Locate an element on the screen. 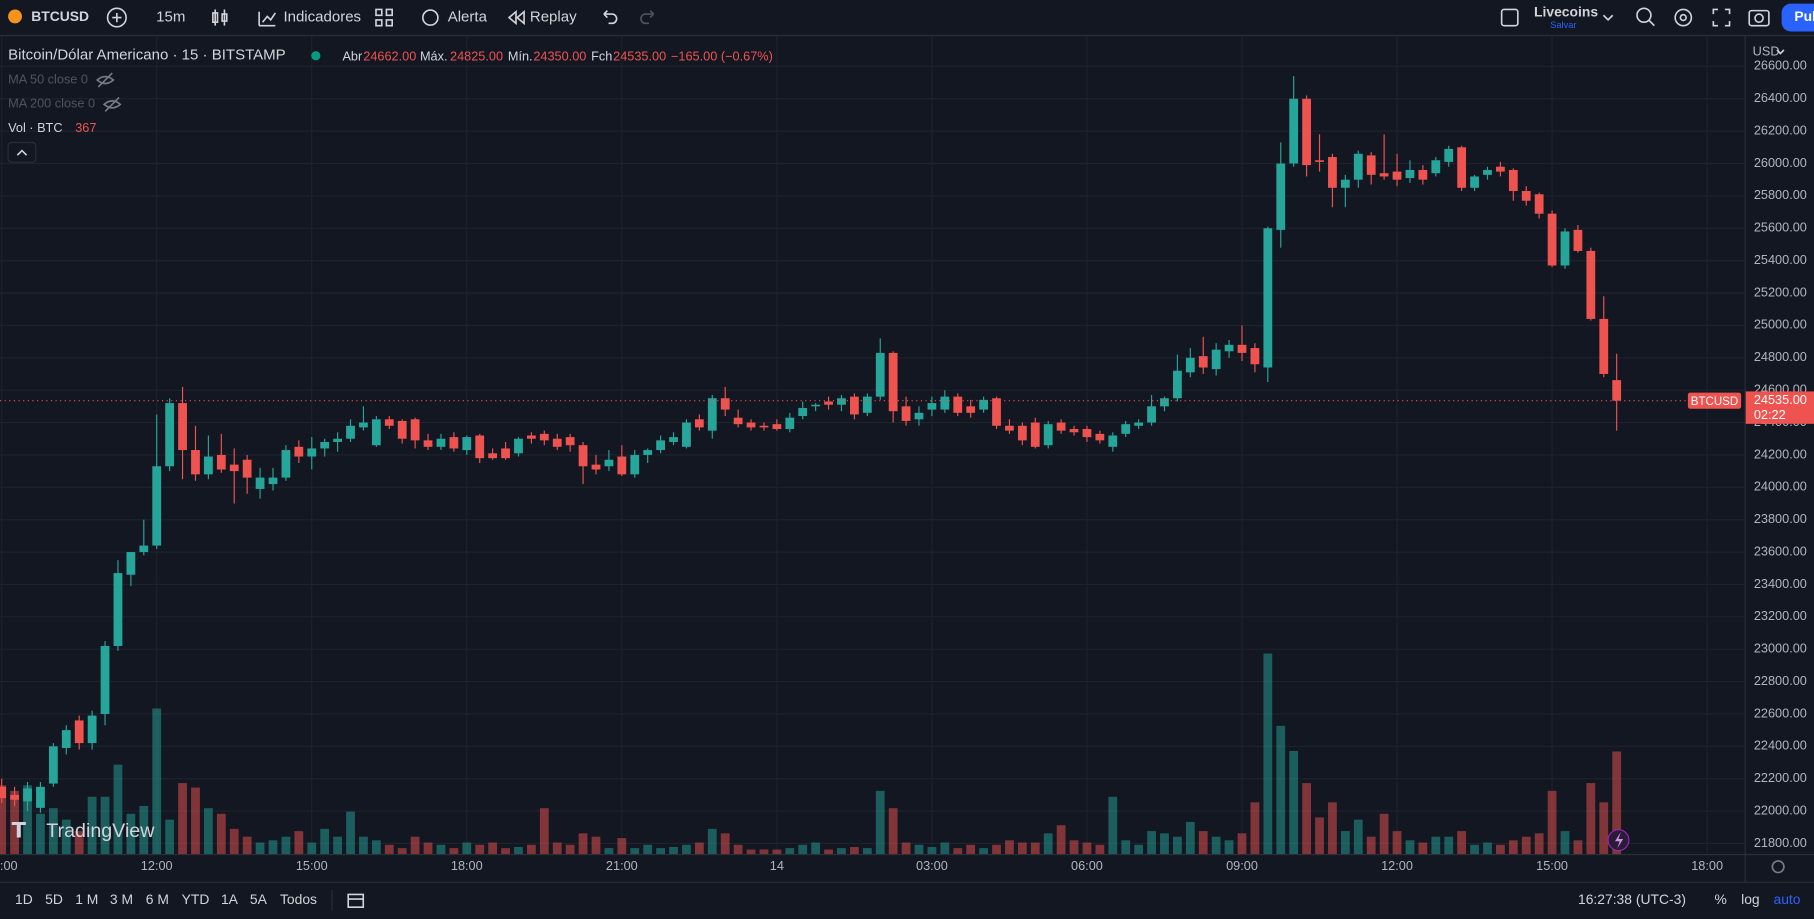  indicators: Indicadores is located at coordinates (322, 17).